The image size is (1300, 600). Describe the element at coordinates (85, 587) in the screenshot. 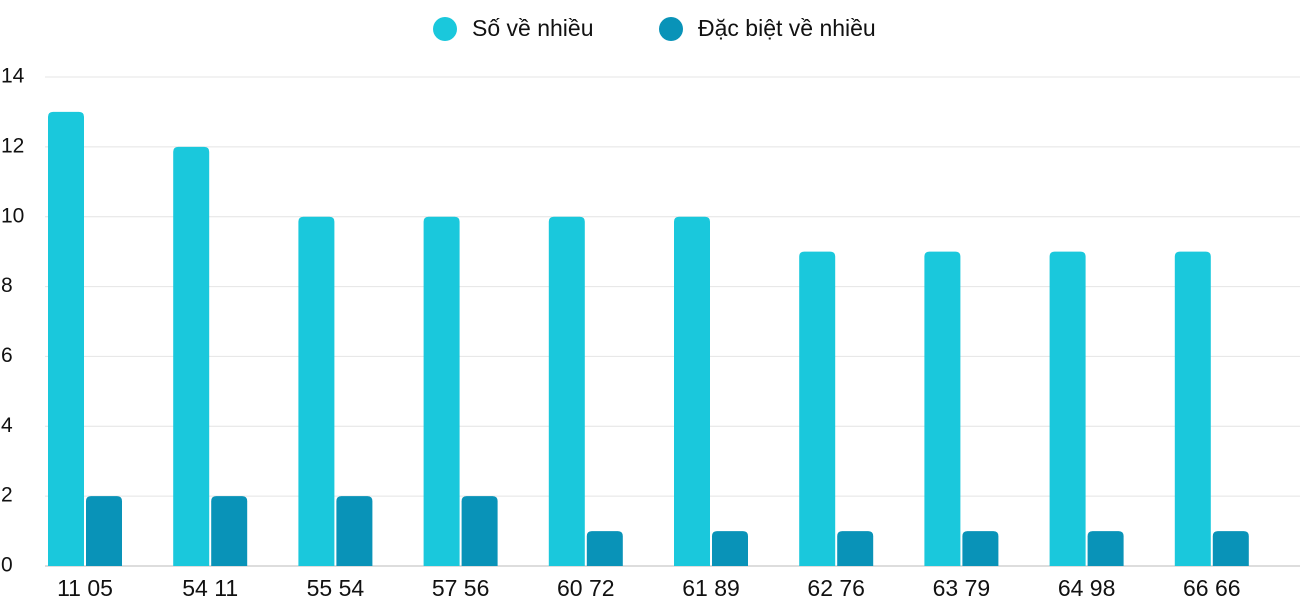

I see `x-tick-label: 11 05` at that location.